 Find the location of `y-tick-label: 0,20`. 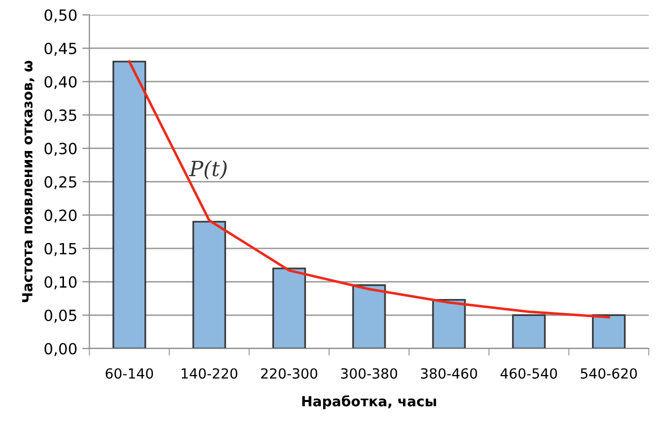

y-tick-label: 0,20 is located at coordinates (60, 216).